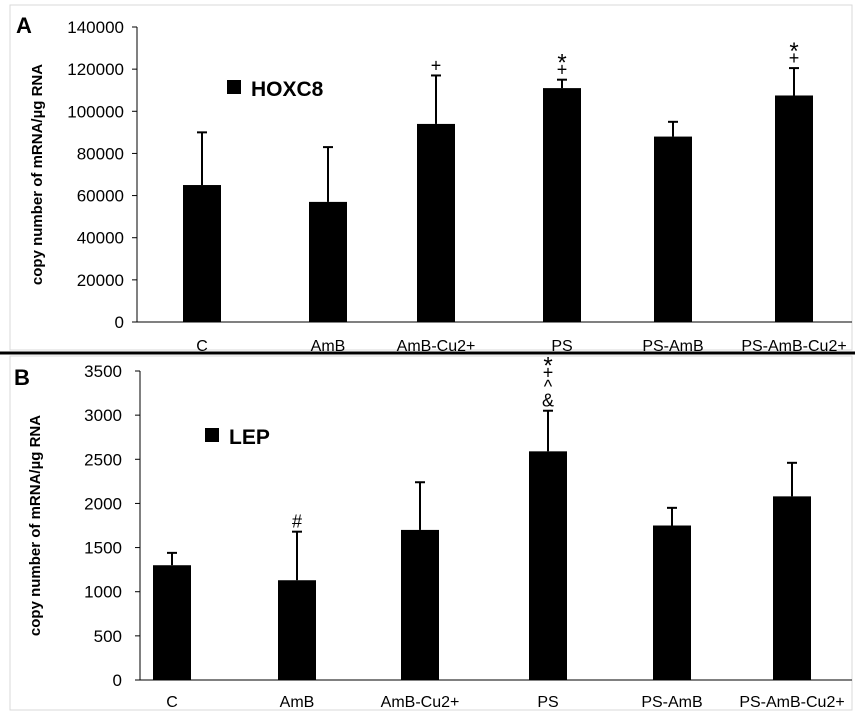  What do you see at coordinates (24, 25) in the screenshot?
I see `panel-label: A` at bounding box center [24, 25].